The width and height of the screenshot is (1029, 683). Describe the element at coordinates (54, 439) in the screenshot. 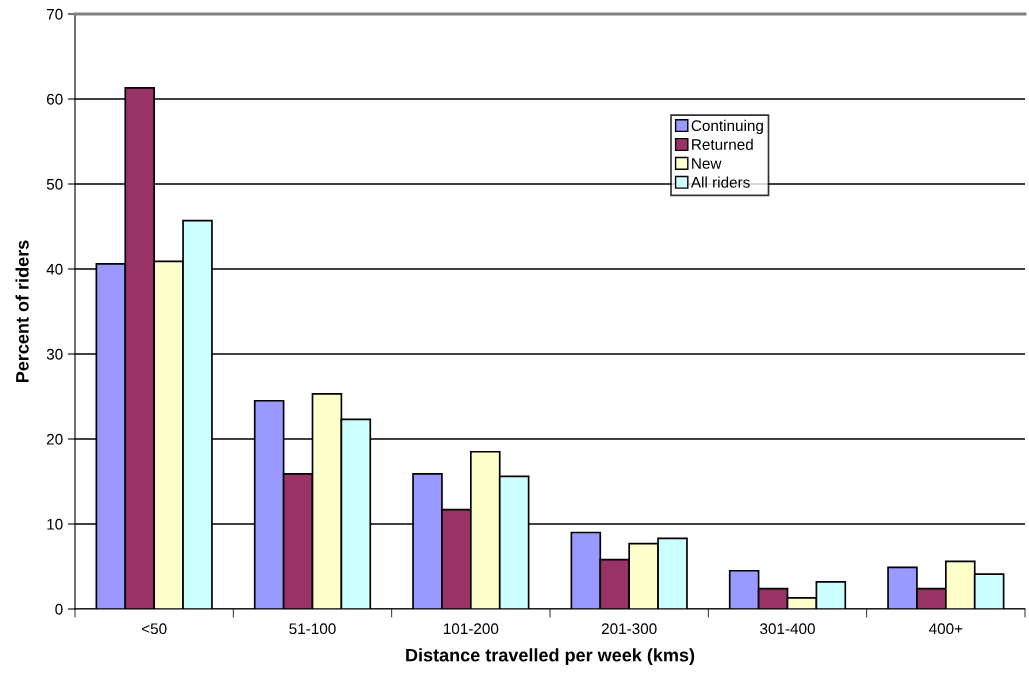

I see `y-tick-label: 20` at that location.